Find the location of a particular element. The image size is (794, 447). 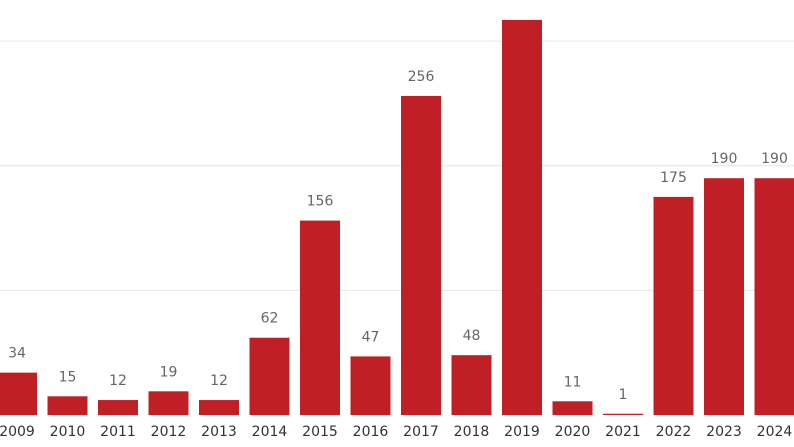

x-tick-label: 2014 is located at coordinates (270, 432).